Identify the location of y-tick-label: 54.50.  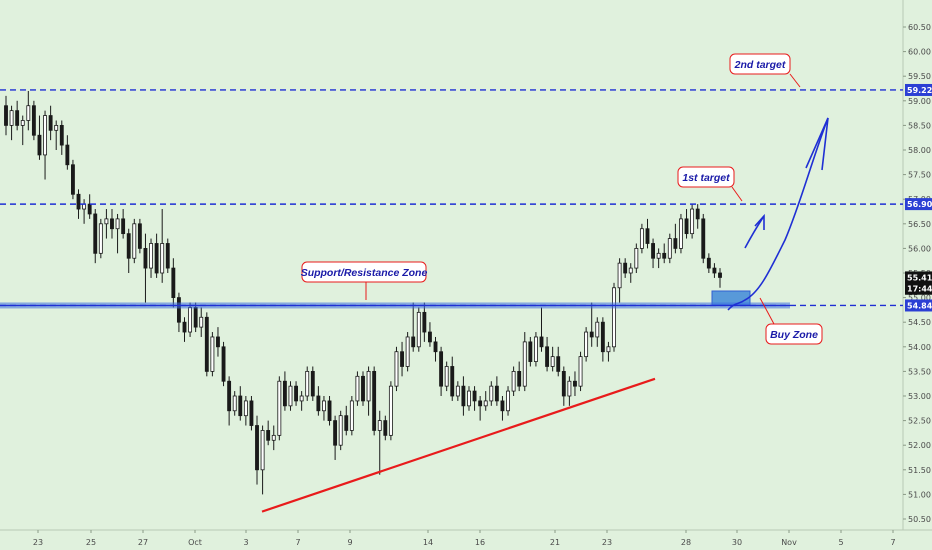
(919, 322).